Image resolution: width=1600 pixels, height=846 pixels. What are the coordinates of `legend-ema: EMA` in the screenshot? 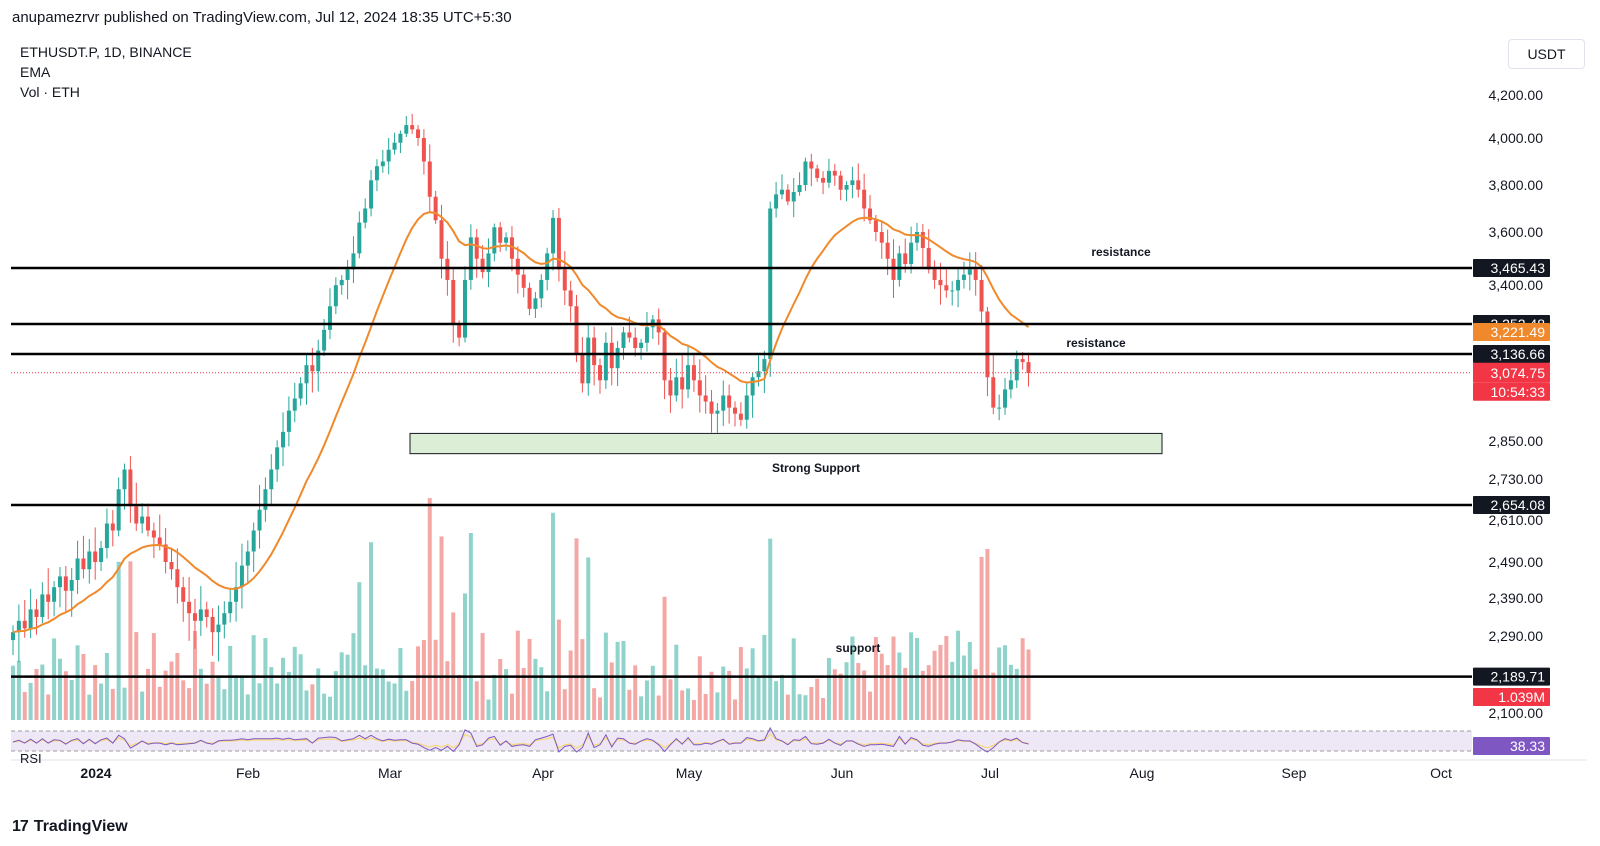 It's located at (35, 72).